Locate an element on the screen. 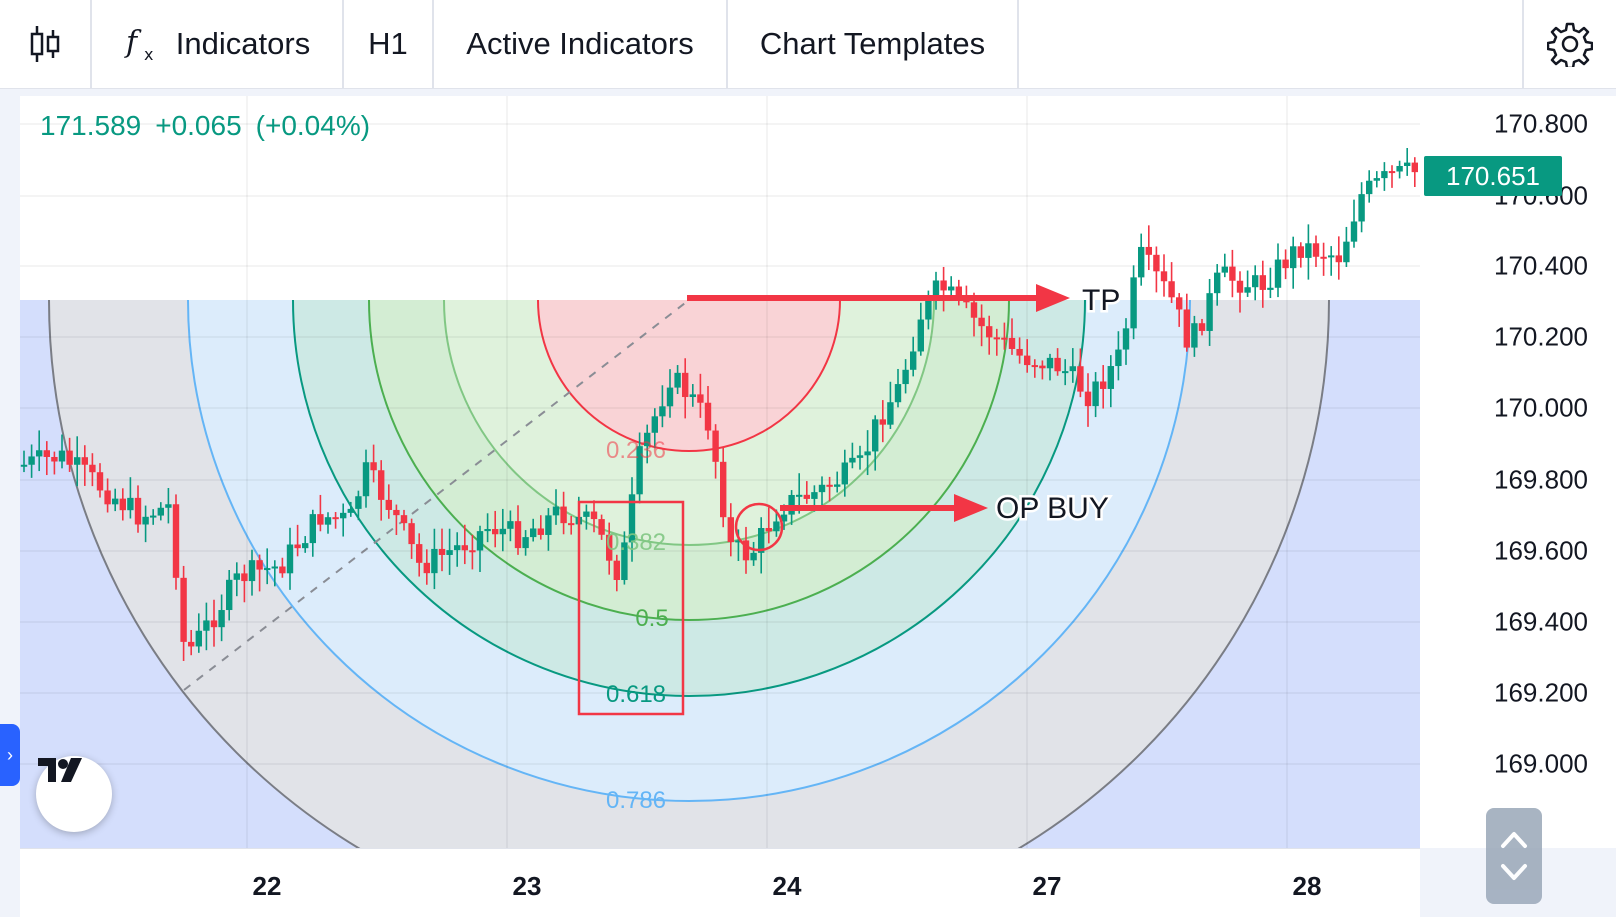 The image size is (1616, 917). time-axis-label: 22 is located at coordinates (267, 886).